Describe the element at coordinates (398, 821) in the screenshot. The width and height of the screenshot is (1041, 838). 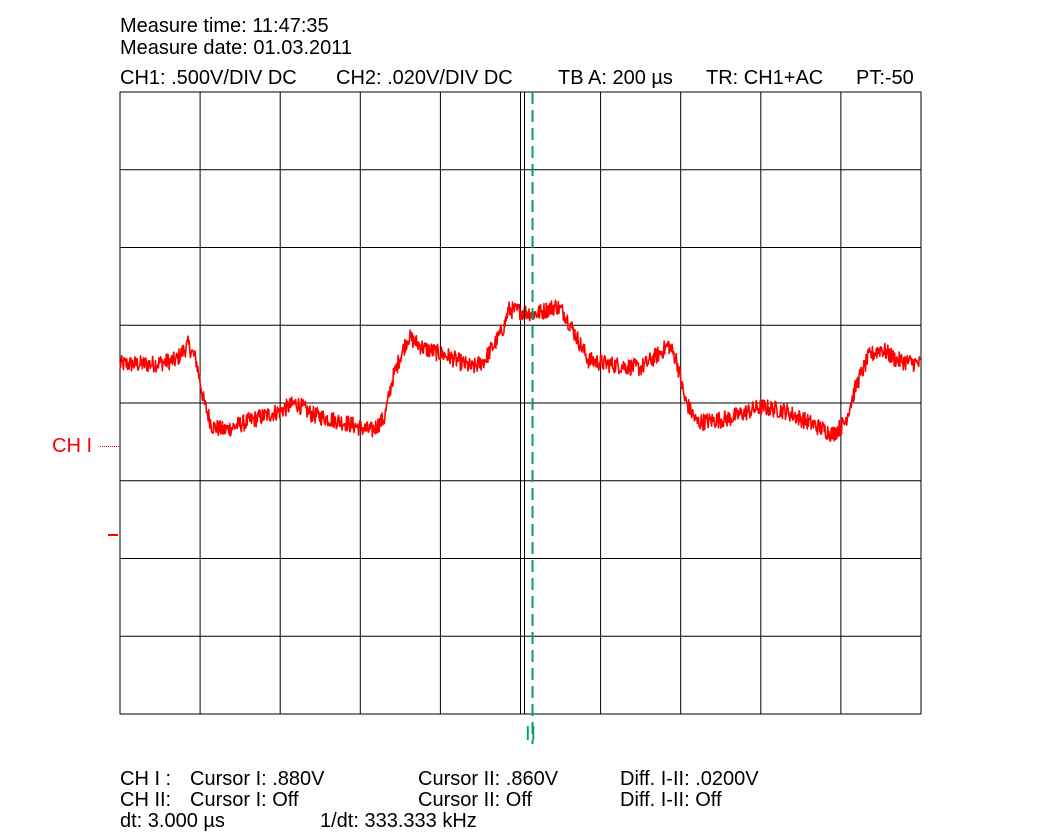
I see `readout-inv-dt: 1/dt: 333.333 kHz` at that location.